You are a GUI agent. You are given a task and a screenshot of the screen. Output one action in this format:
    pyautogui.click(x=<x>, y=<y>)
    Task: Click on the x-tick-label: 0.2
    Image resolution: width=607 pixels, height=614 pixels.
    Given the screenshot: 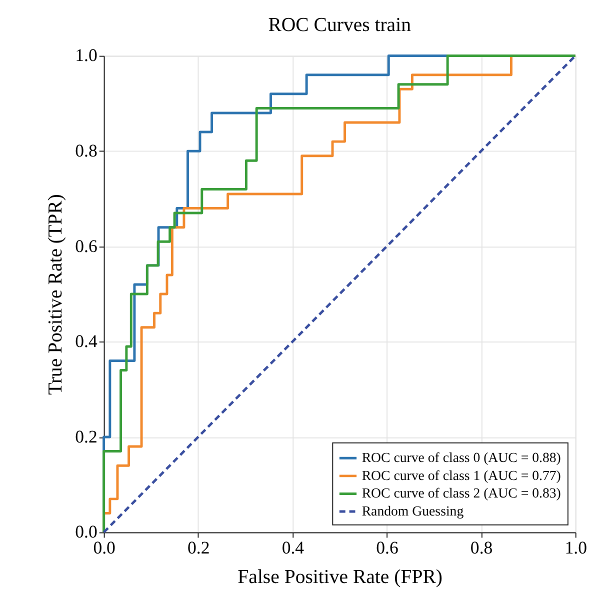 What is the action you would take?
    pyautogui.click(x=198, y=548)
    